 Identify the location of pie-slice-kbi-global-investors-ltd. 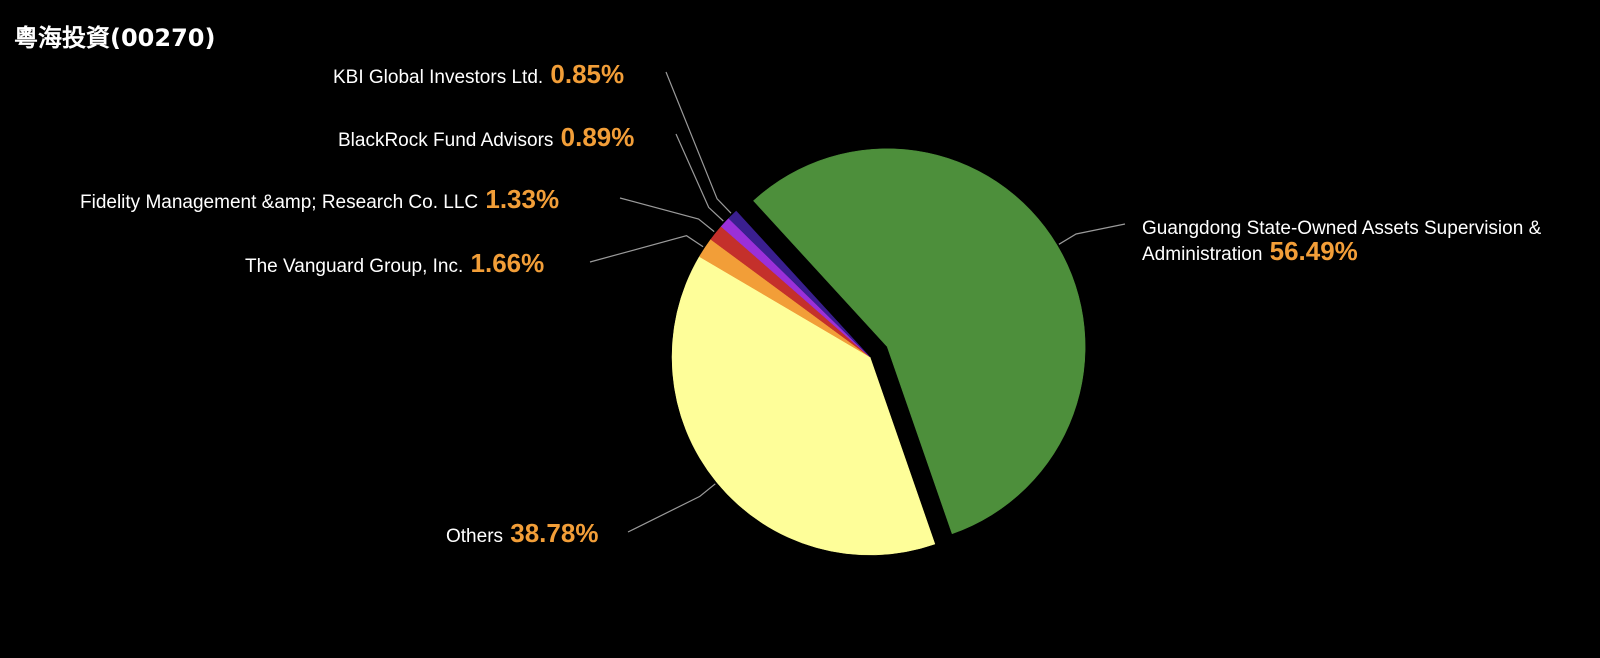
(799, 284).